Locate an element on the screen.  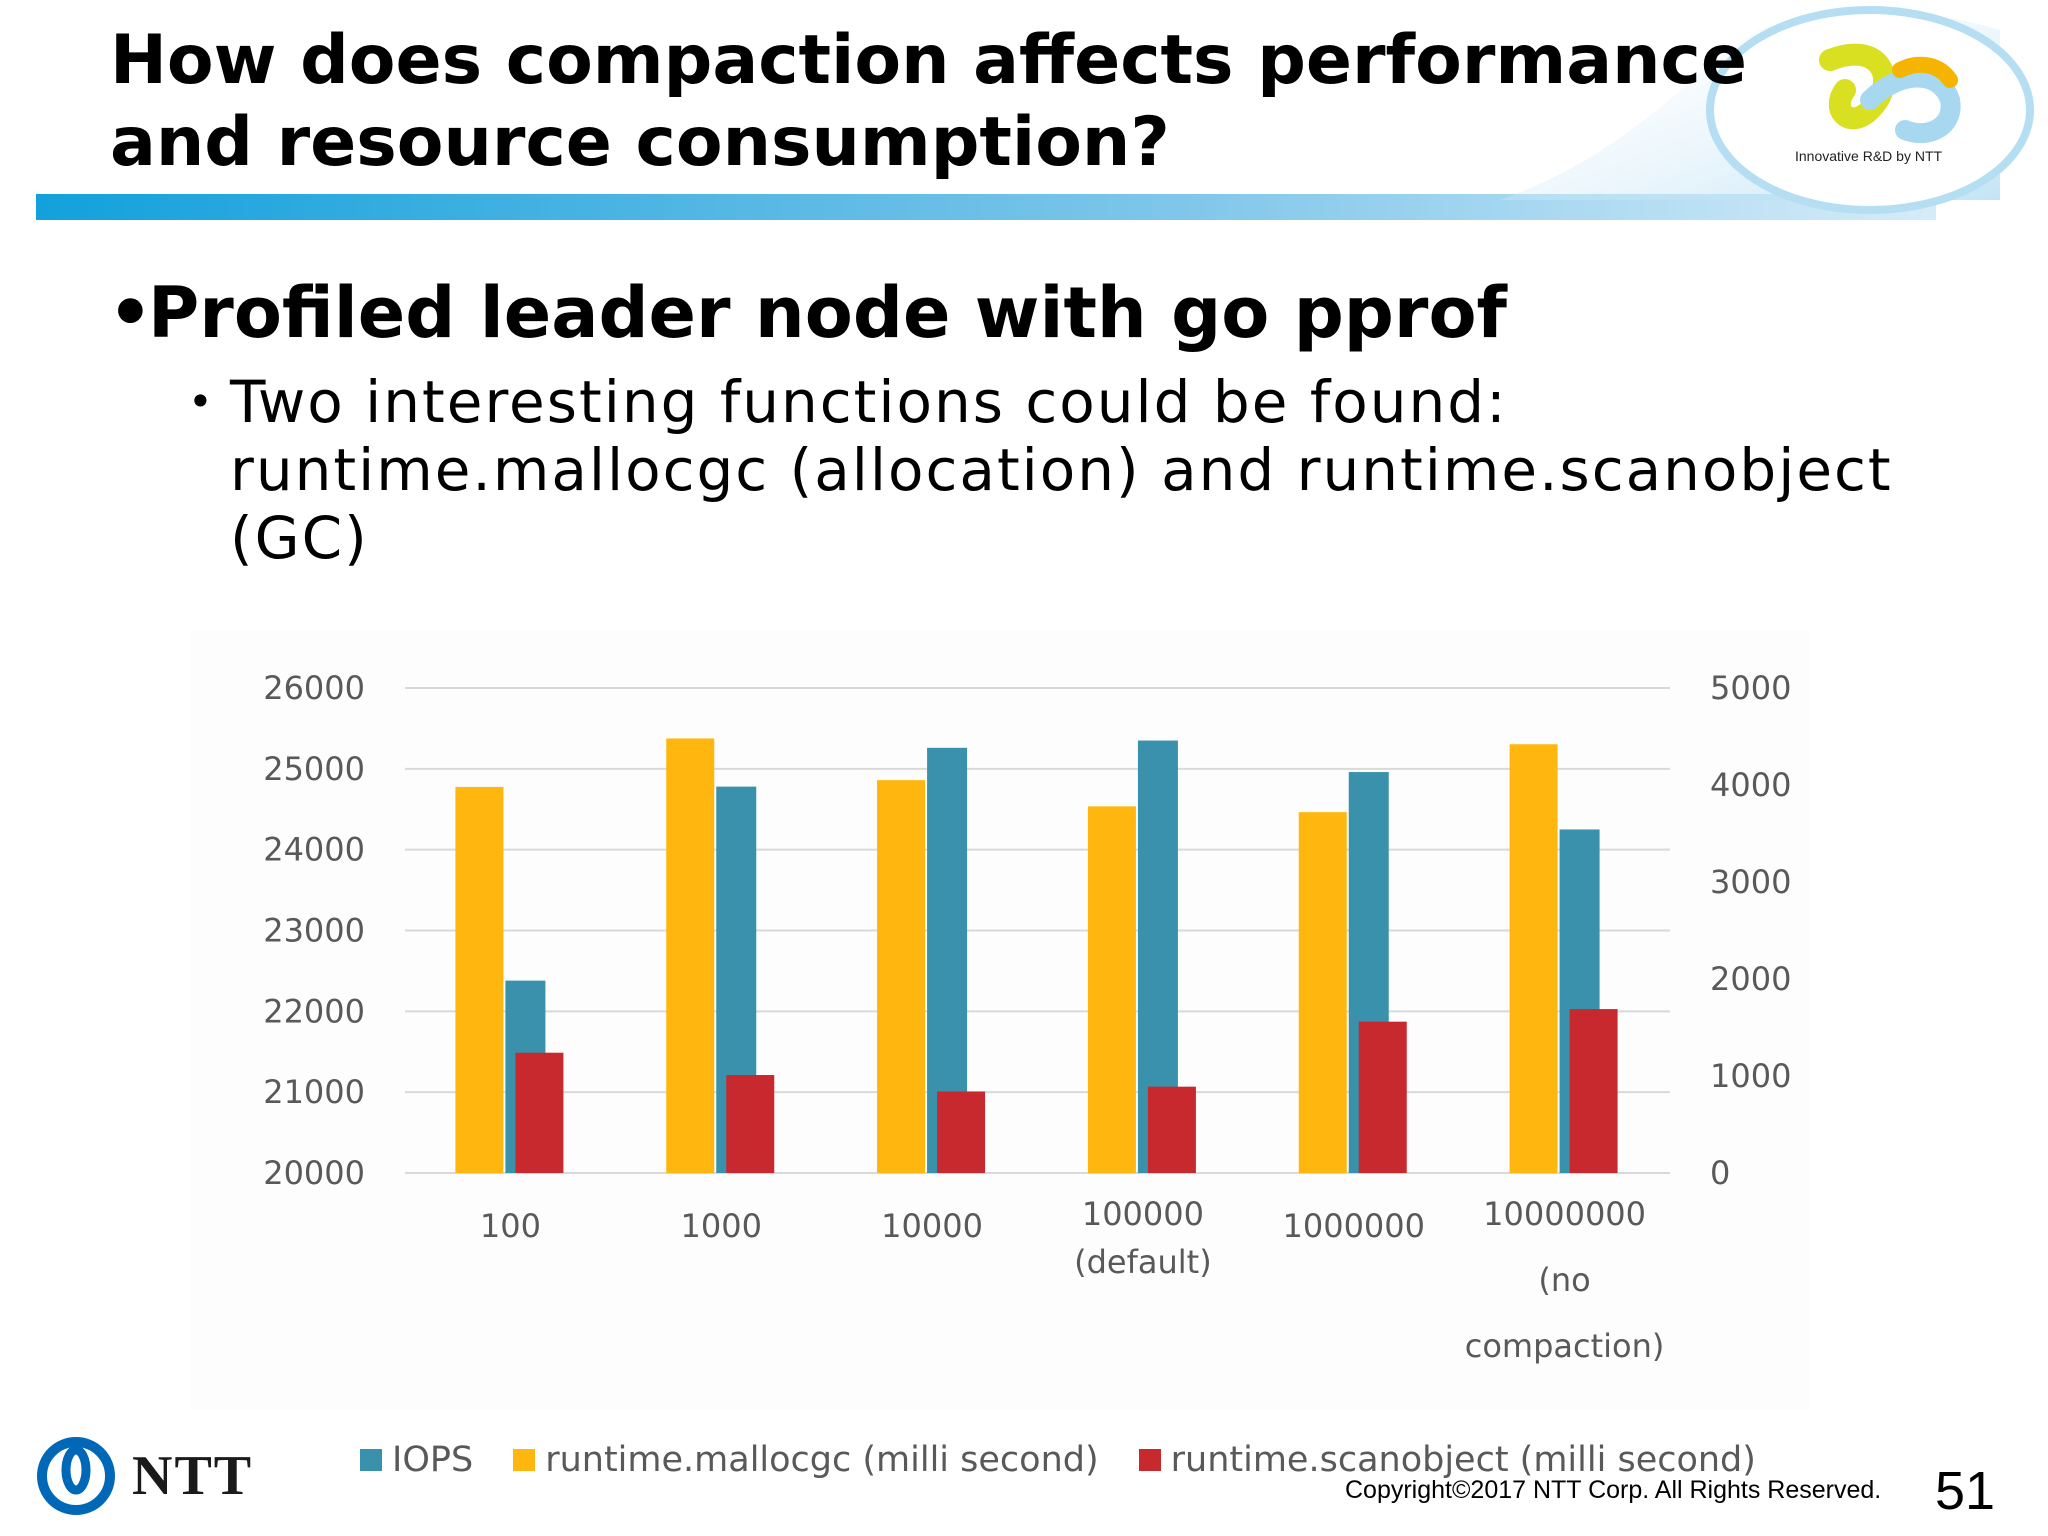
y-right-tick-label: 0 is located at coordinates (1720, 1173).